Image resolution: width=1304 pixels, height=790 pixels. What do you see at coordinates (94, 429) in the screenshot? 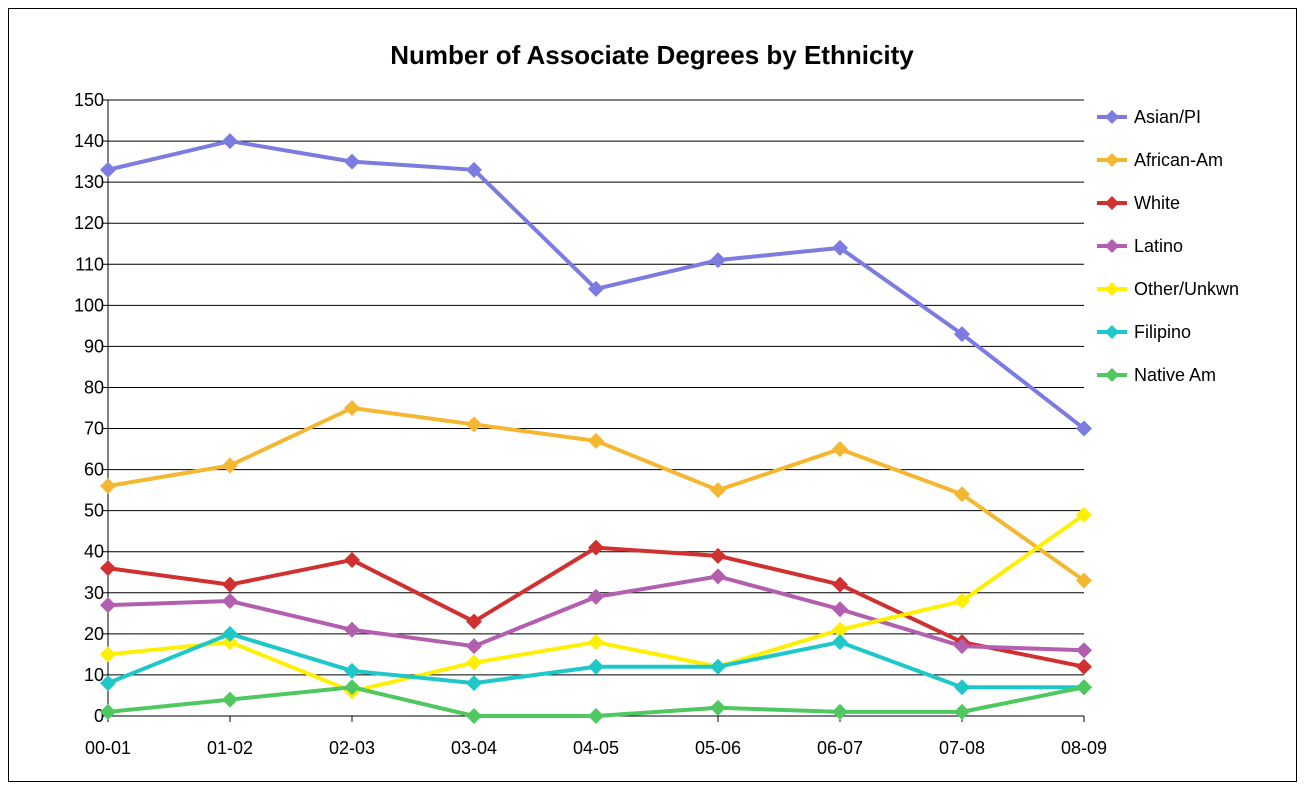
I see `y-tick-label: 70` at bounding box center [94, 429].